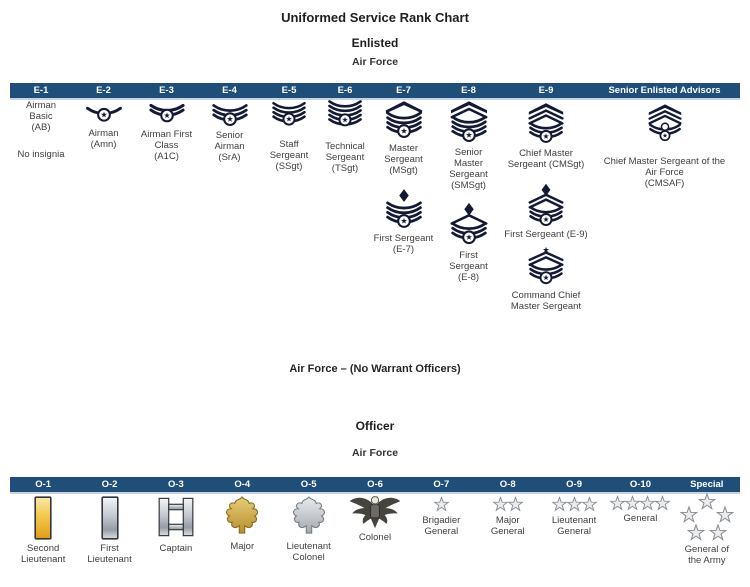 Image resolution: width=750 pixels, height=587 pixels. Describe the element at coordinates (574, 526) in the screenshot. I see `rank-label-lieutenant-general: Lieutenant General` at that location.